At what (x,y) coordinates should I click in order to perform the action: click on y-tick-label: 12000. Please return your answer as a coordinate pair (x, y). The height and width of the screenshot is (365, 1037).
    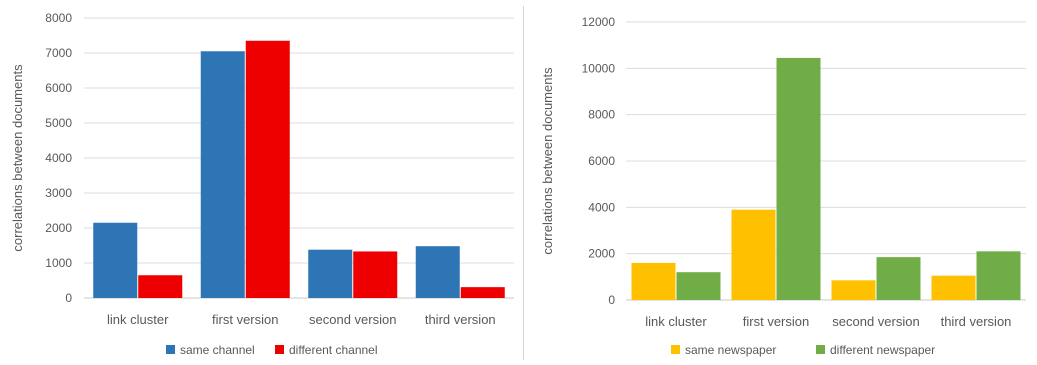
    Looking at the image, I should click on (599, 22).